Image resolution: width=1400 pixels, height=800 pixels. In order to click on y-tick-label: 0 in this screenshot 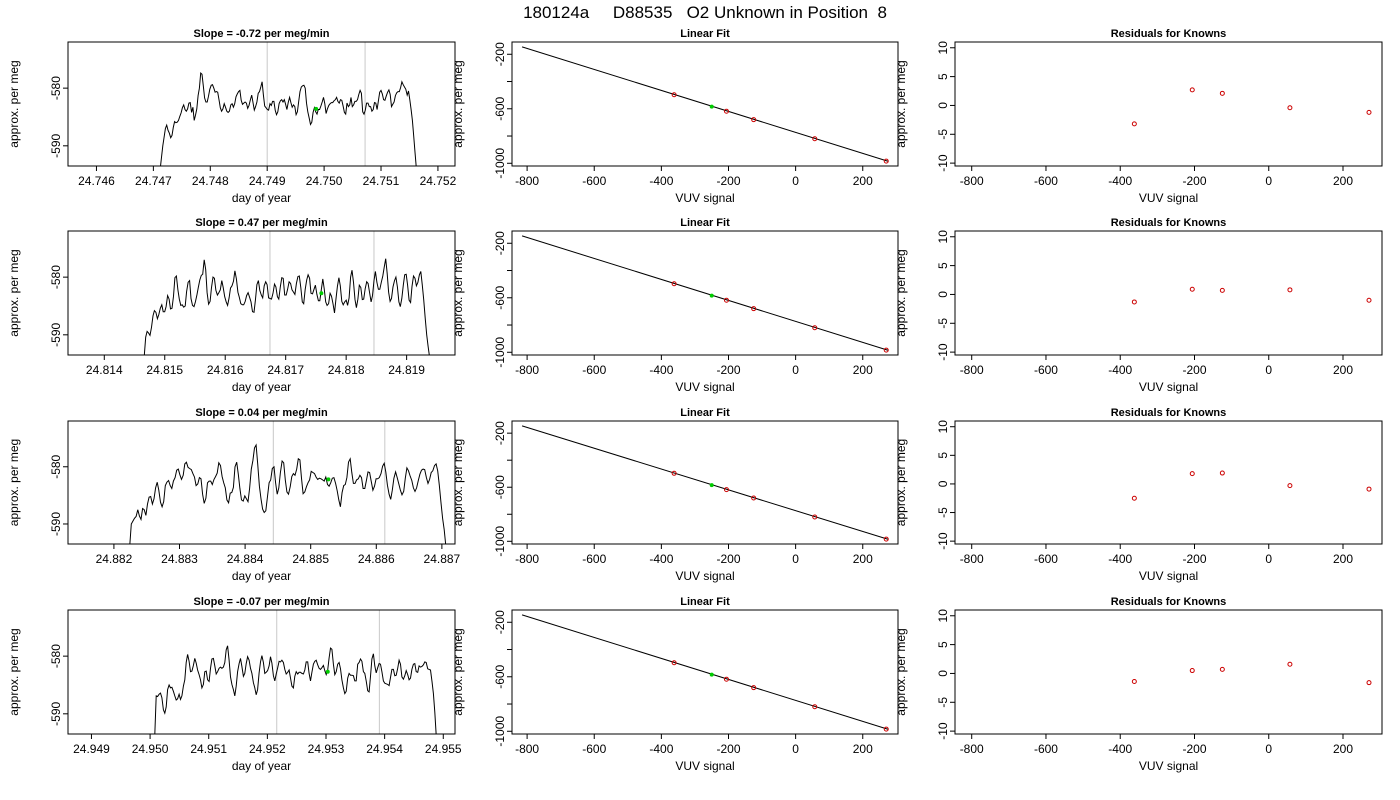, I will do `click(943, 483)`.